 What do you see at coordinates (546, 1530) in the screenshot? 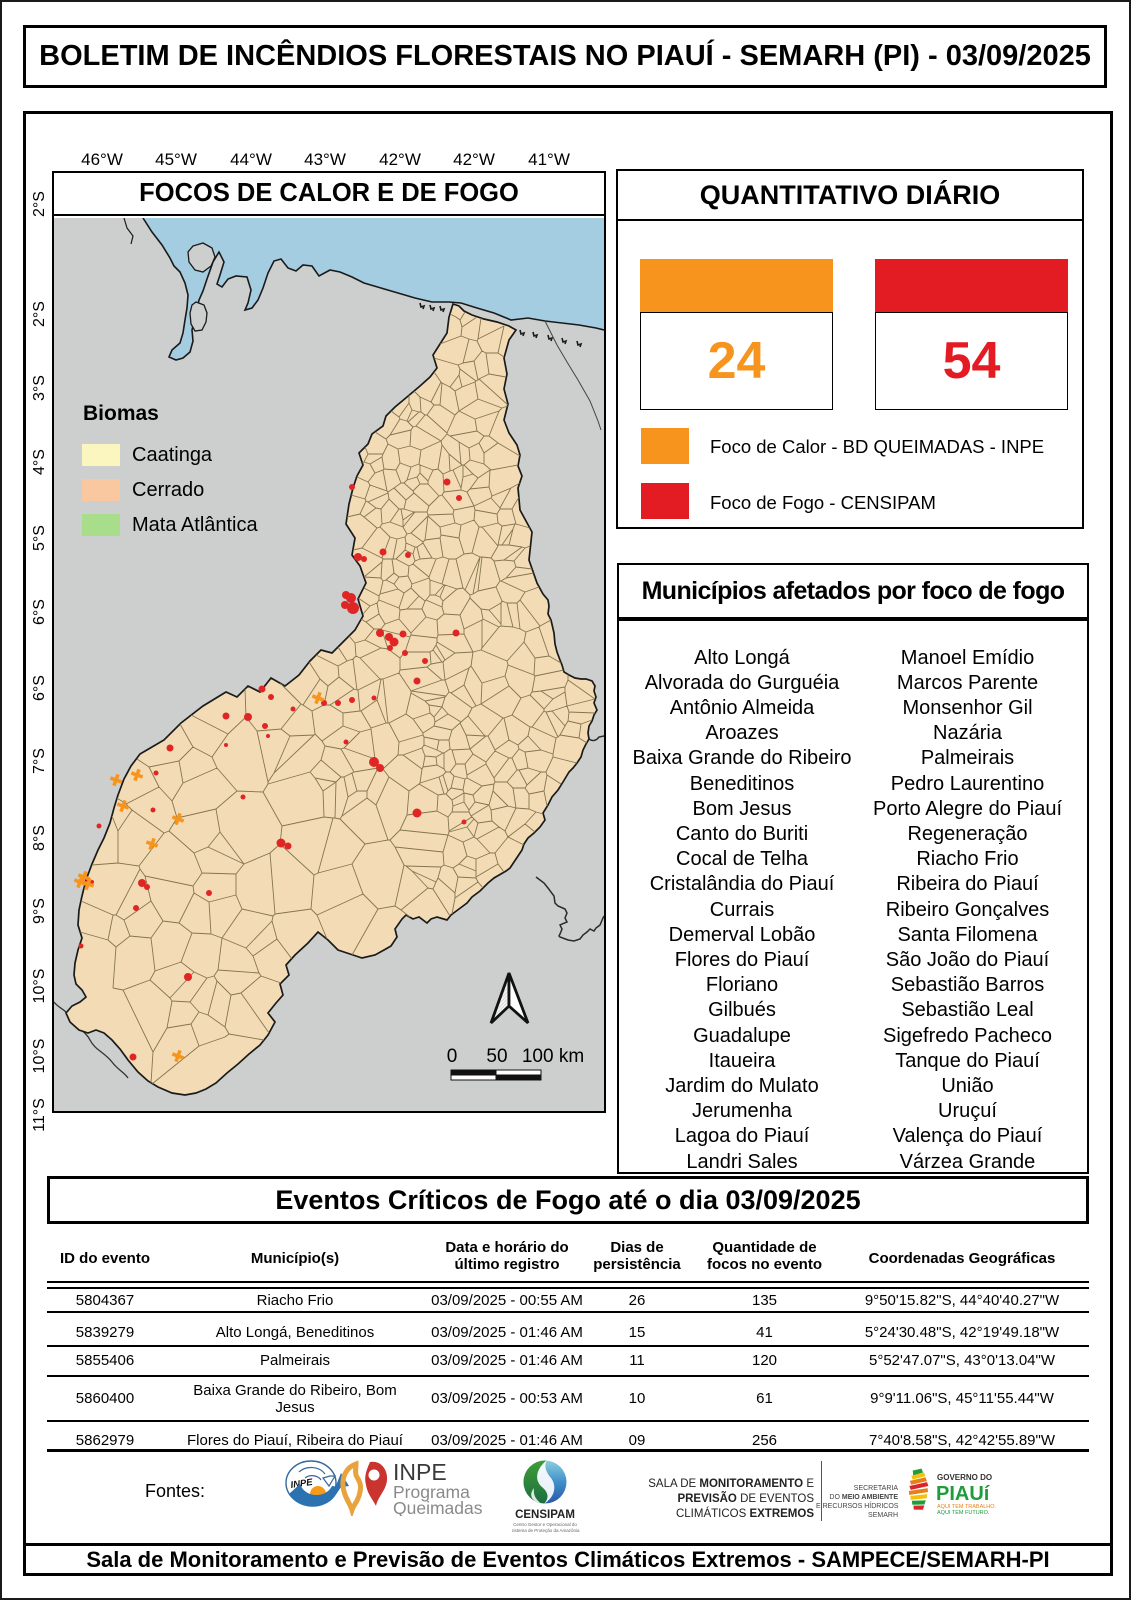
I see `svg-text:Sistema de Proteção da Amazôni: Sistema de Proteção da Amazônia` at bounding box center [546, 1530].